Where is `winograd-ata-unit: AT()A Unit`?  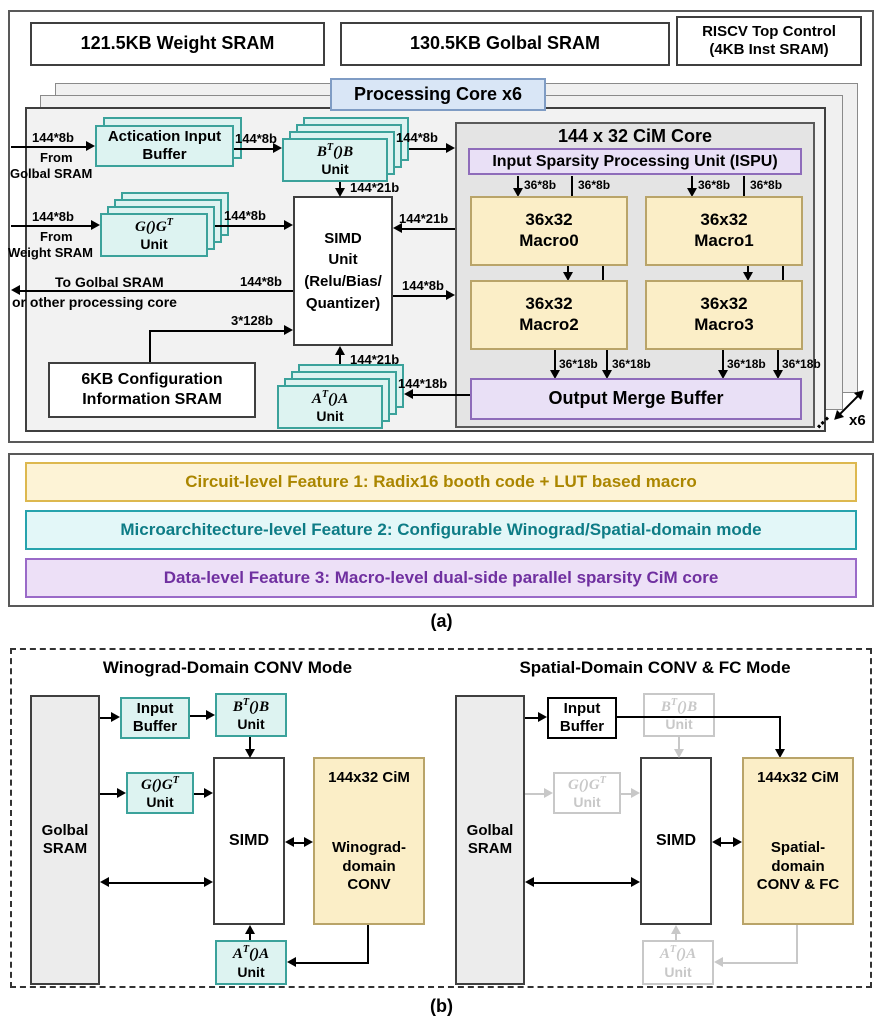 winograd-ata-unit: AT()A Unit is located at coordinates (251, 962).